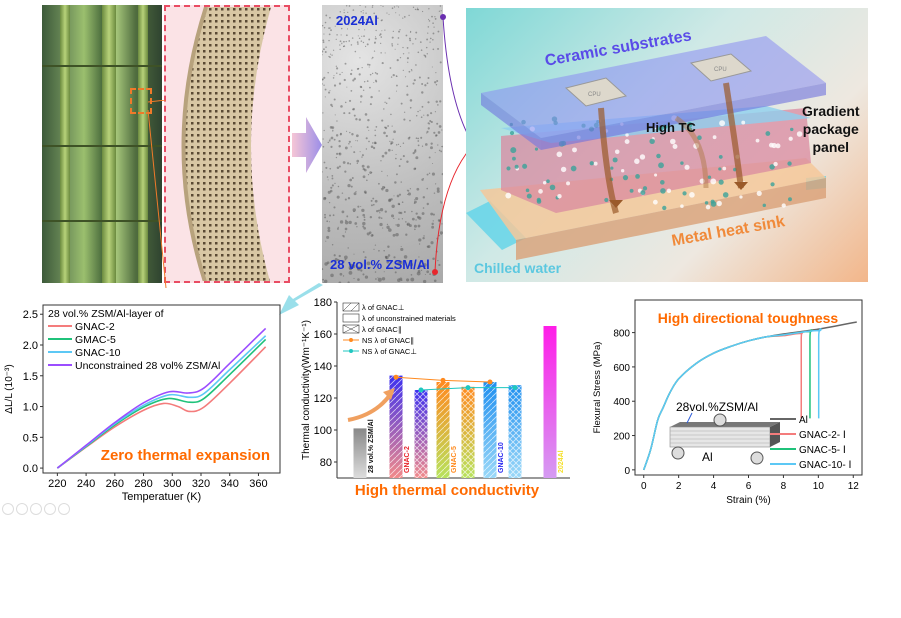 Image resolution: width=901 pixels, height=618 pixels. Describe the element at coordinates (389, 351) in the screenshot. I see `legend-label: NS λ of GNAC⊥` at that location.